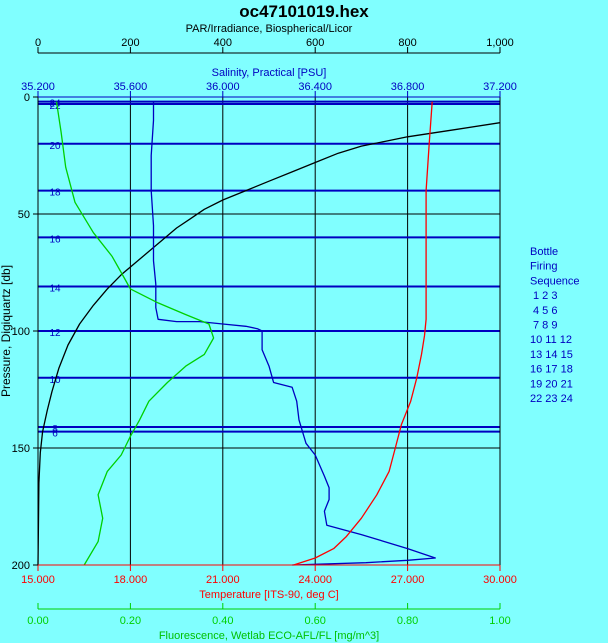  What do you see at coordinates (223, 87) in the screenshot?
I see `salinity-tick-label: 36.000` at bounding box center [223, 87].